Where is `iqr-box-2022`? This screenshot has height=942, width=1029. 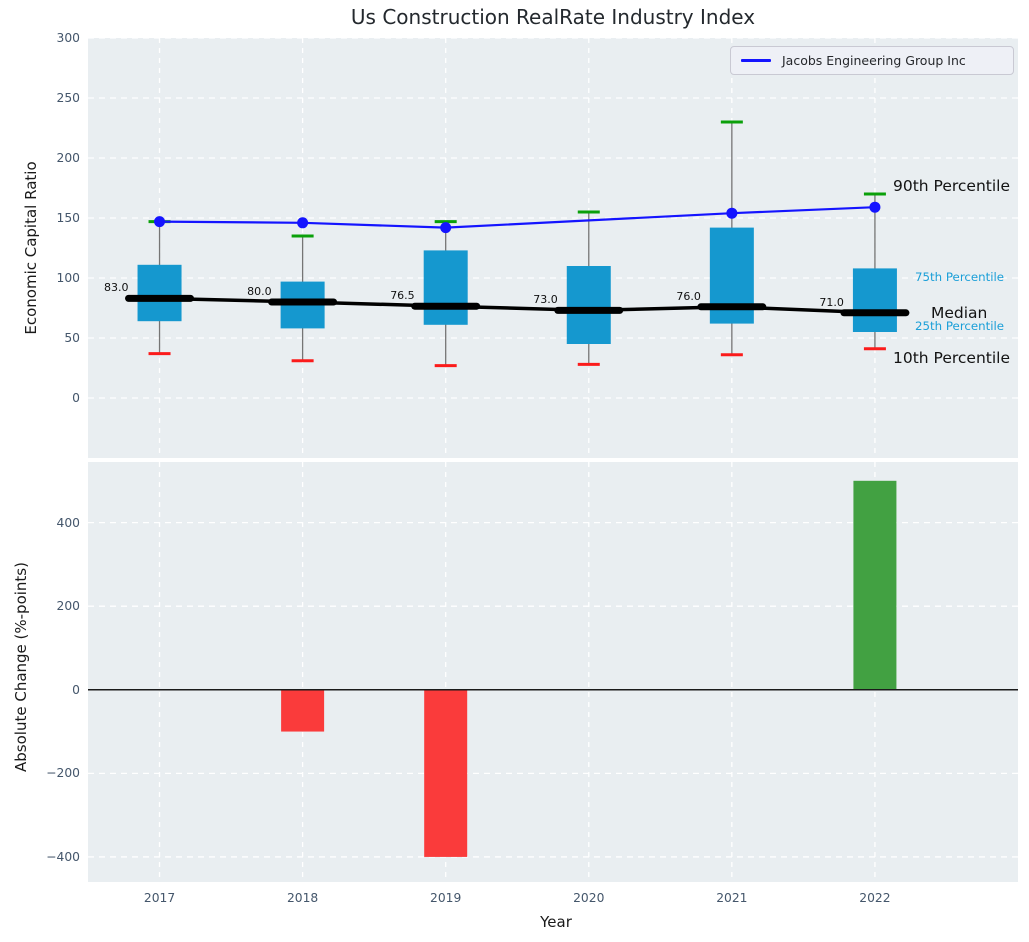 iqr-box-2022 is located at coordinates (874, 300).